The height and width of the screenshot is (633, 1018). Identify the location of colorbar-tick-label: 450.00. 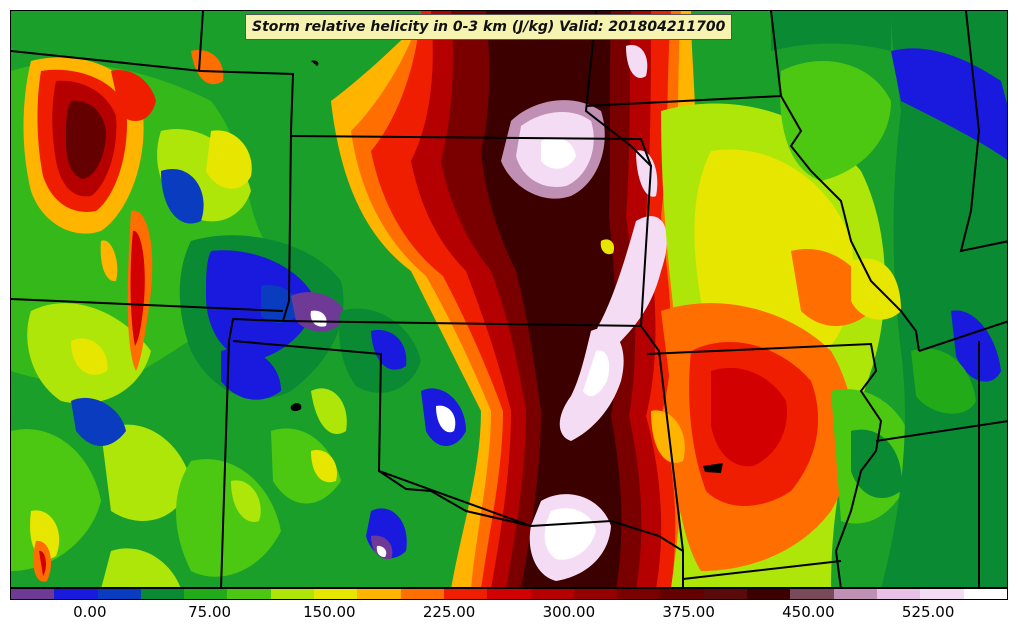
(808, 612).